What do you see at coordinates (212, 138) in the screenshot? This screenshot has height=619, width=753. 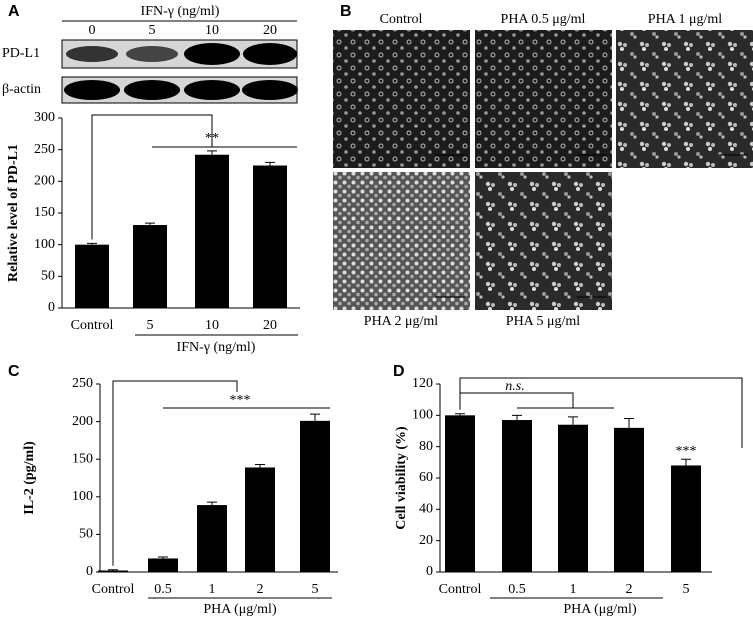 I see `significance: **` at bounding box center [212, 138].